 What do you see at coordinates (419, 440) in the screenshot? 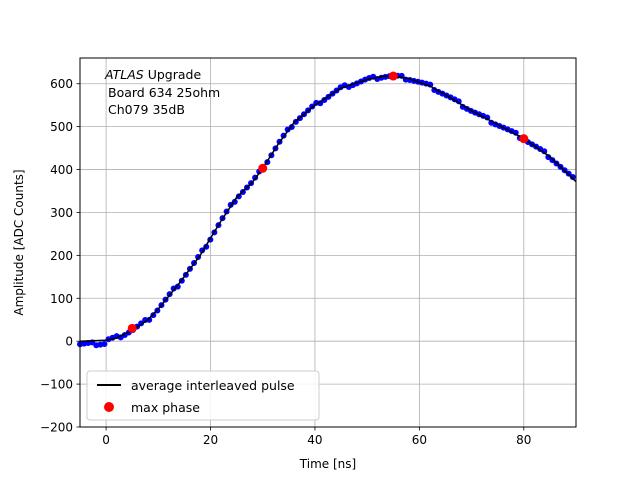
I see `x-tick-label: 60` at bounding box center [419, 440].